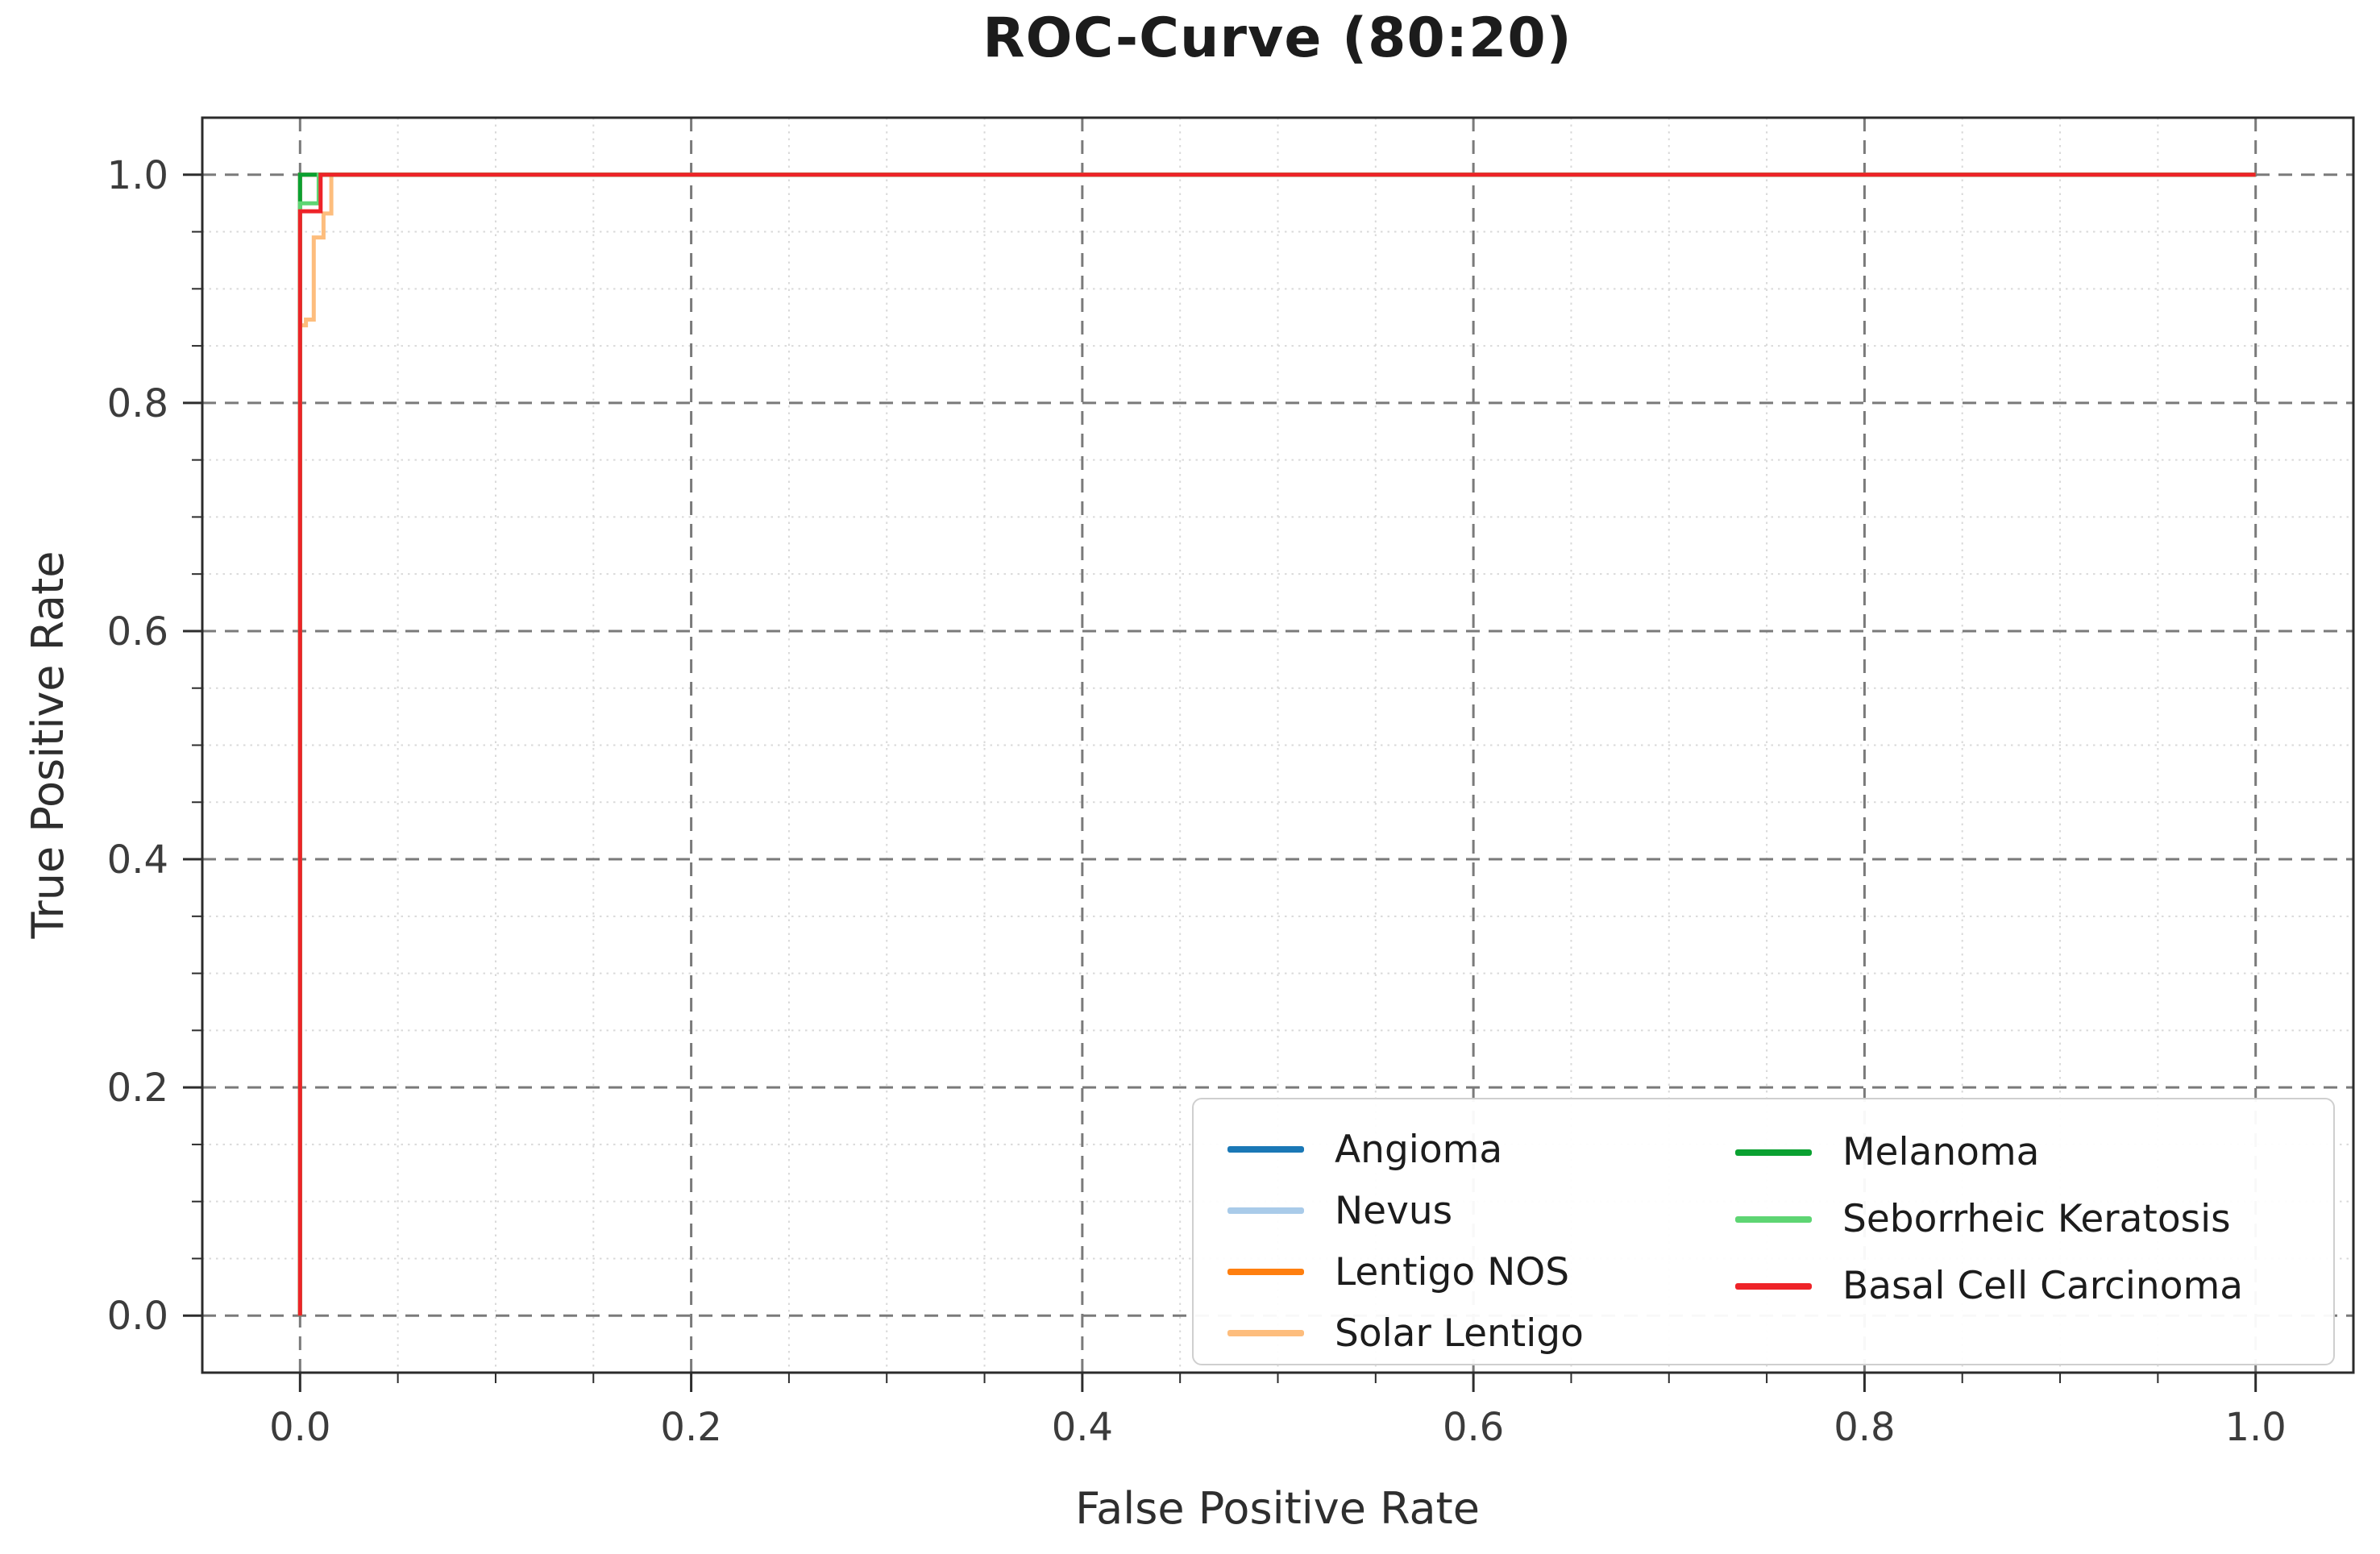 This screenshot has height=1554, width=2380. What do you see at coordinates (300, 1427) in the screenshot?
I see `x-tick-label: 0.0` at bounding box center [300, 1427].